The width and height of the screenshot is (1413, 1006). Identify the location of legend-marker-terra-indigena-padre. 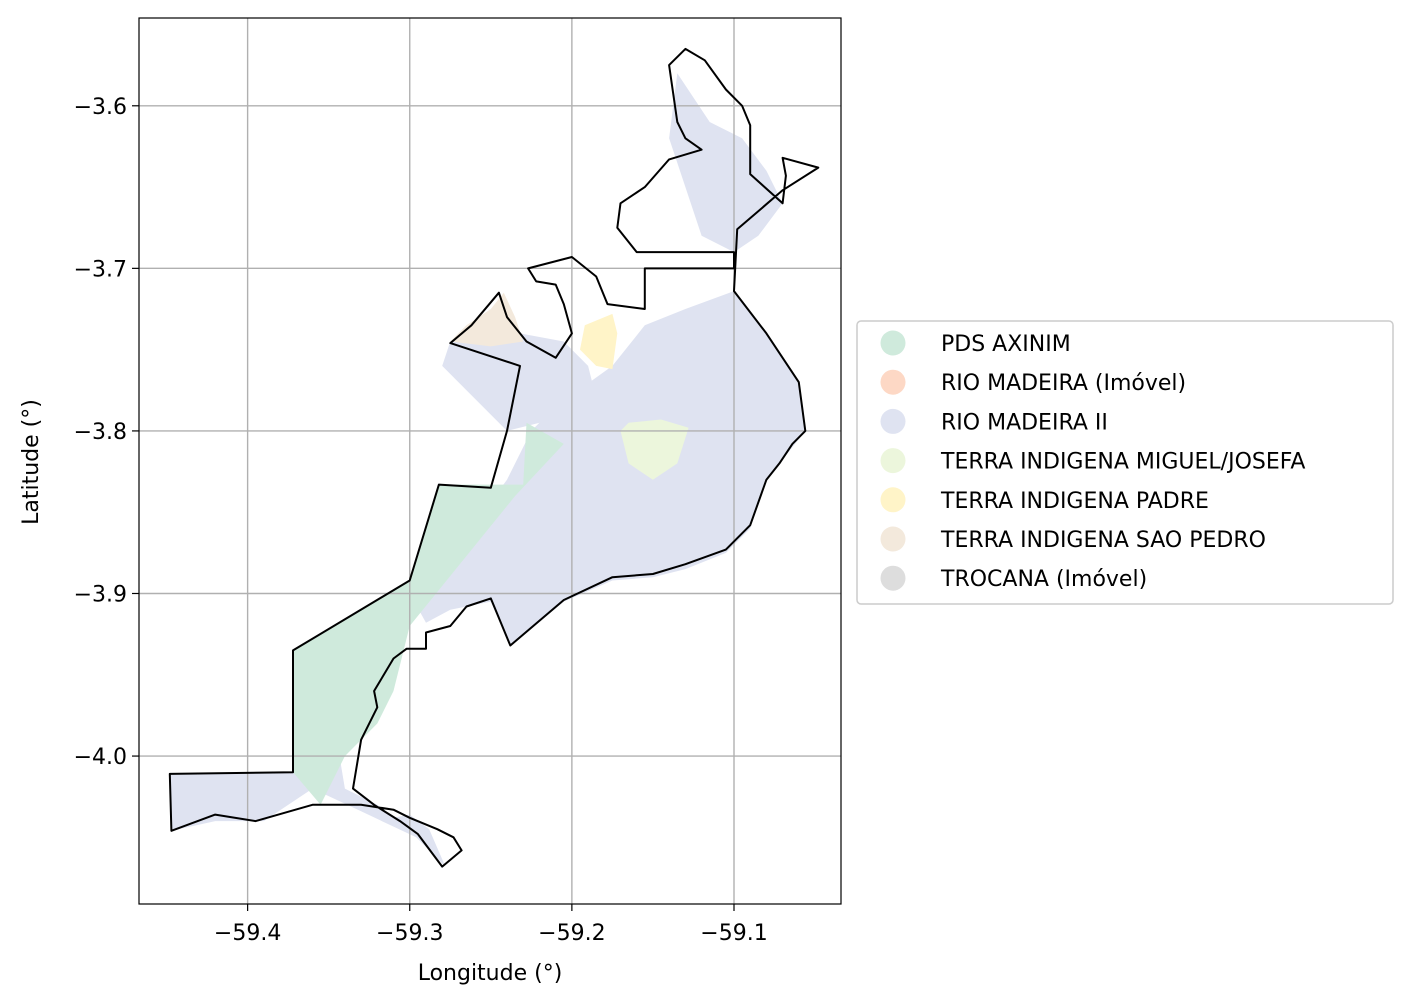
(893, 500).